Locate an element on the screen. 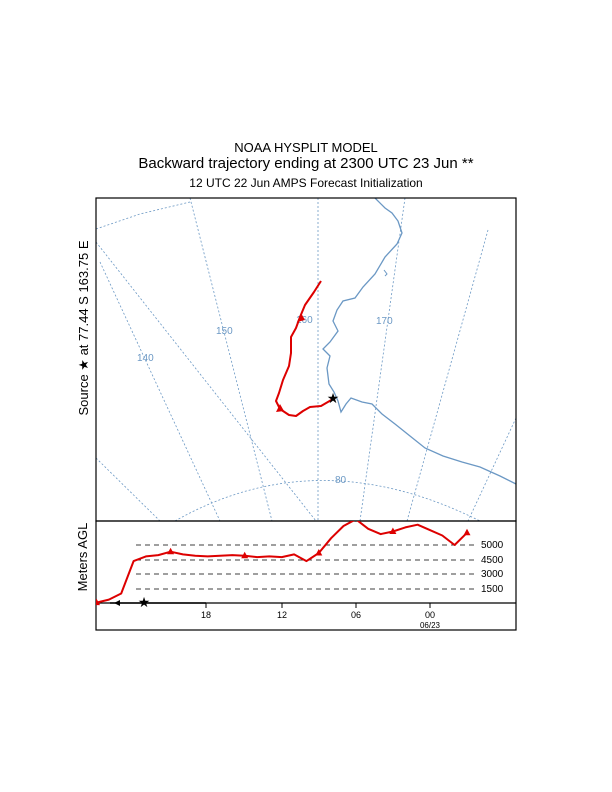 This screenshot has height=792, width=612. height-level-label: 5000 is located at coordinates (492, 545).